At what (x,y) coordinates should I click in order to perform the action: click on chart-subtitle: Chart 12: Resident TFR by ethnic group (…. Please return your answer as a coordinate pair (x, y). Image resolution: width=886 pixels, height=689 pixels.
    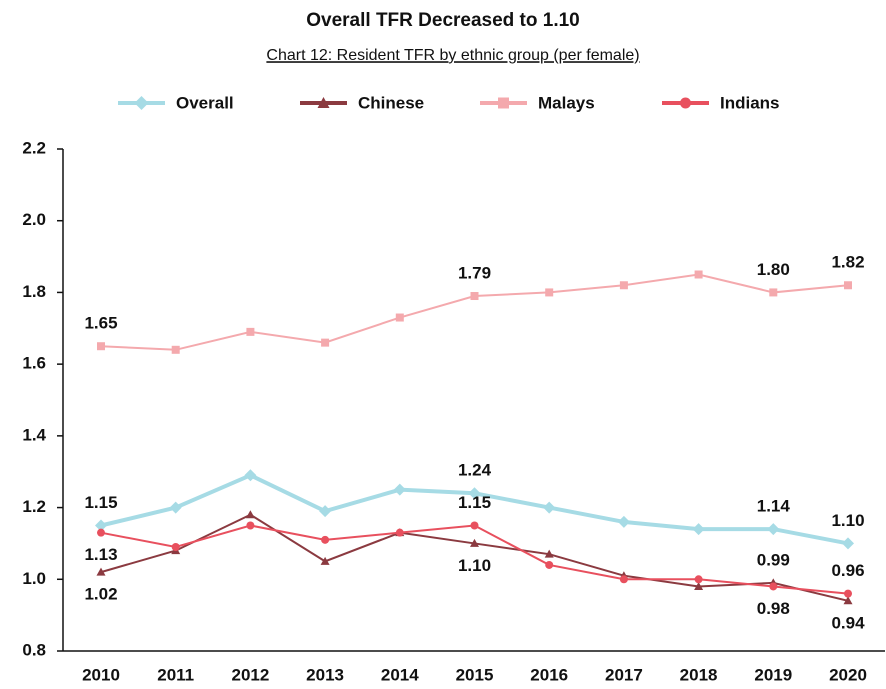
    Looking at the image, I should click on (452, 55).